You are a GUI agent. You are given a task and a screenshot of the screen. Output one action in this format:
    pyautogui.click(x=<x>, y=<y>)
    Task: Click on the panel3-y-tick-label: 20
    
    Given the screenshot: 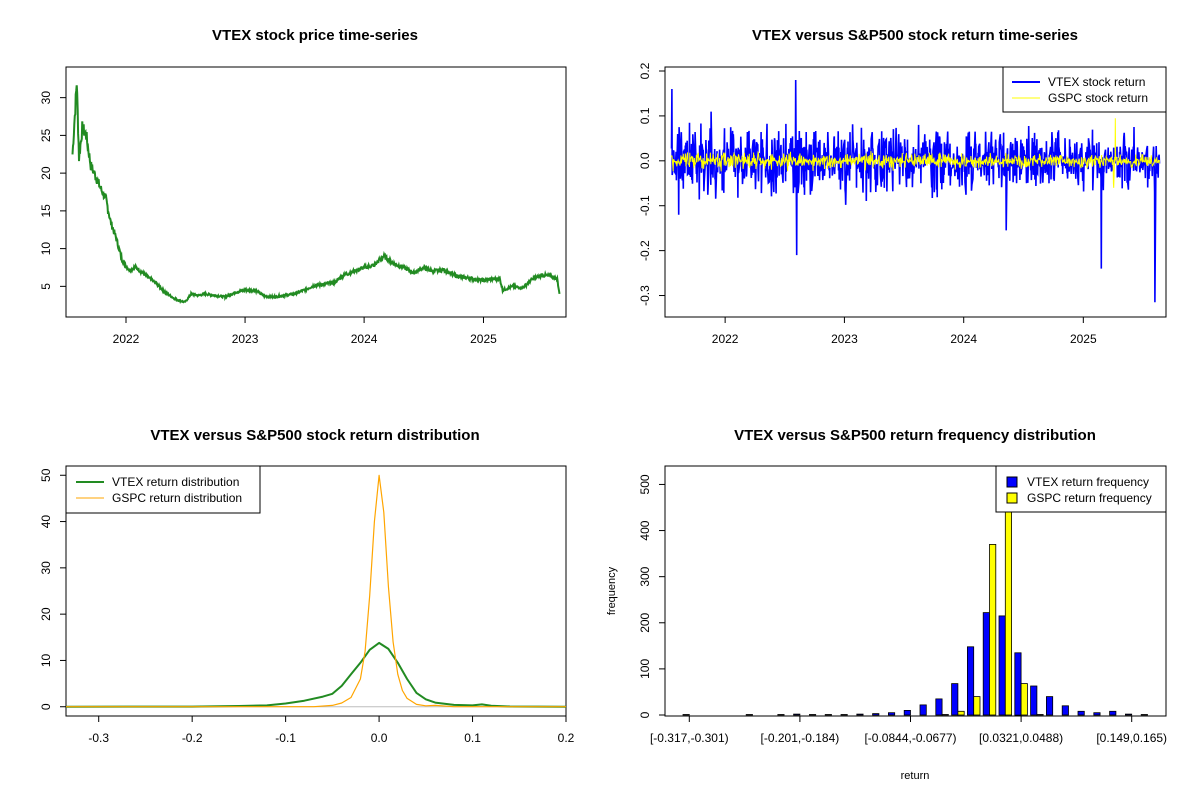 What is the action you would take?
    pyautogui.click(x=46, y=614)
    